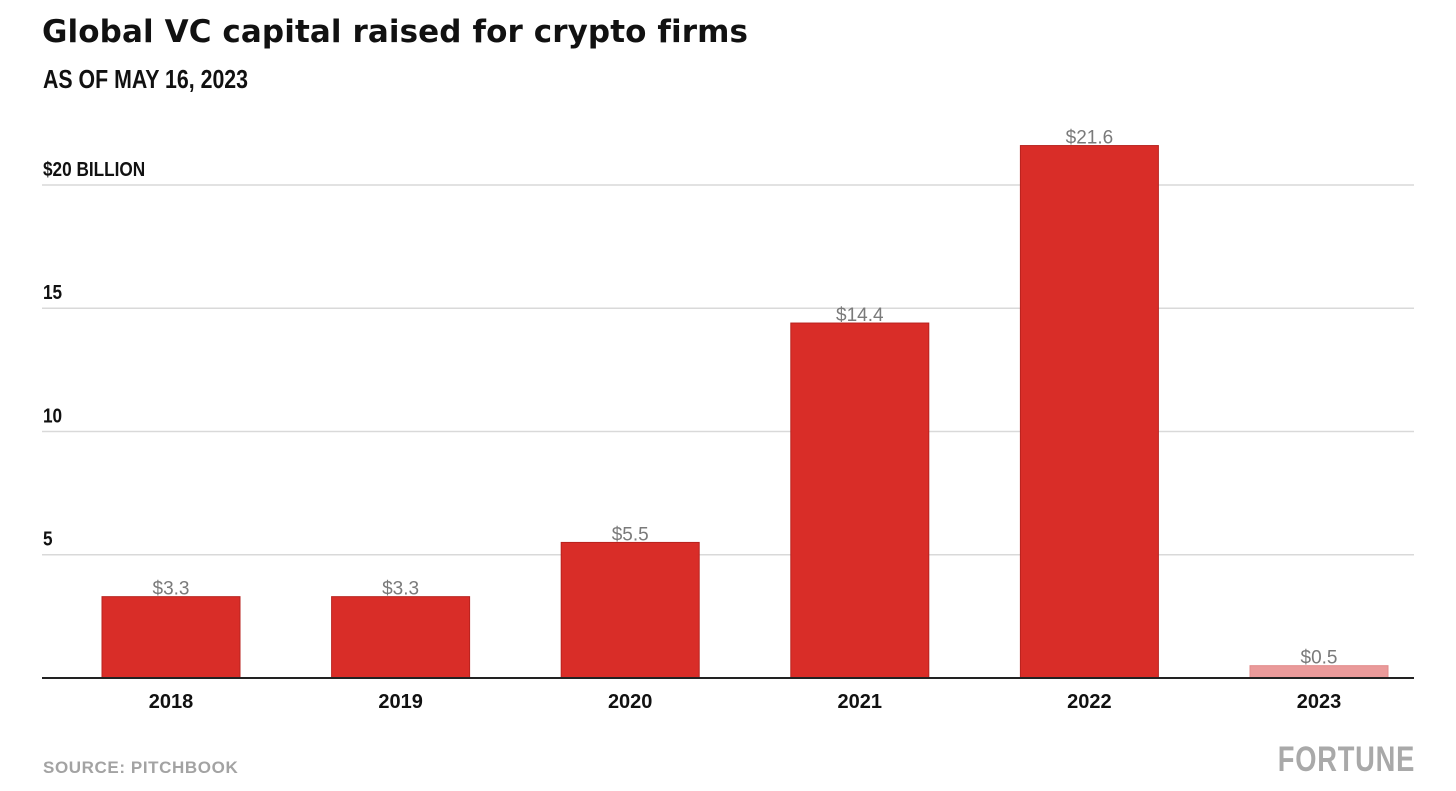 This screenshot has height=791, width=1456. I want to click on bar-2021, so click(860, 500).